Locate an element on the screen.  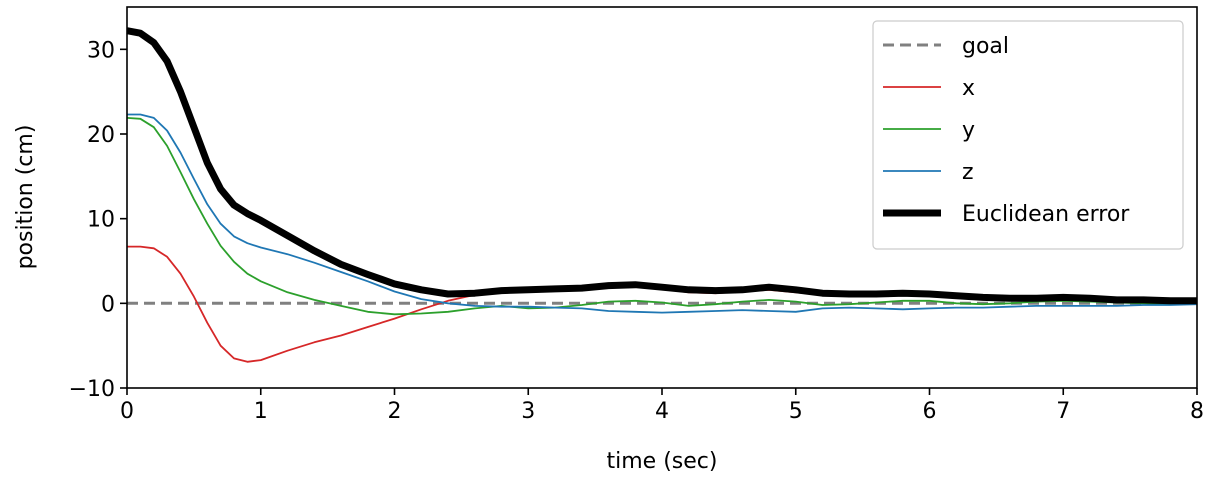
legend-label: z is located at coordinates (968, 172).